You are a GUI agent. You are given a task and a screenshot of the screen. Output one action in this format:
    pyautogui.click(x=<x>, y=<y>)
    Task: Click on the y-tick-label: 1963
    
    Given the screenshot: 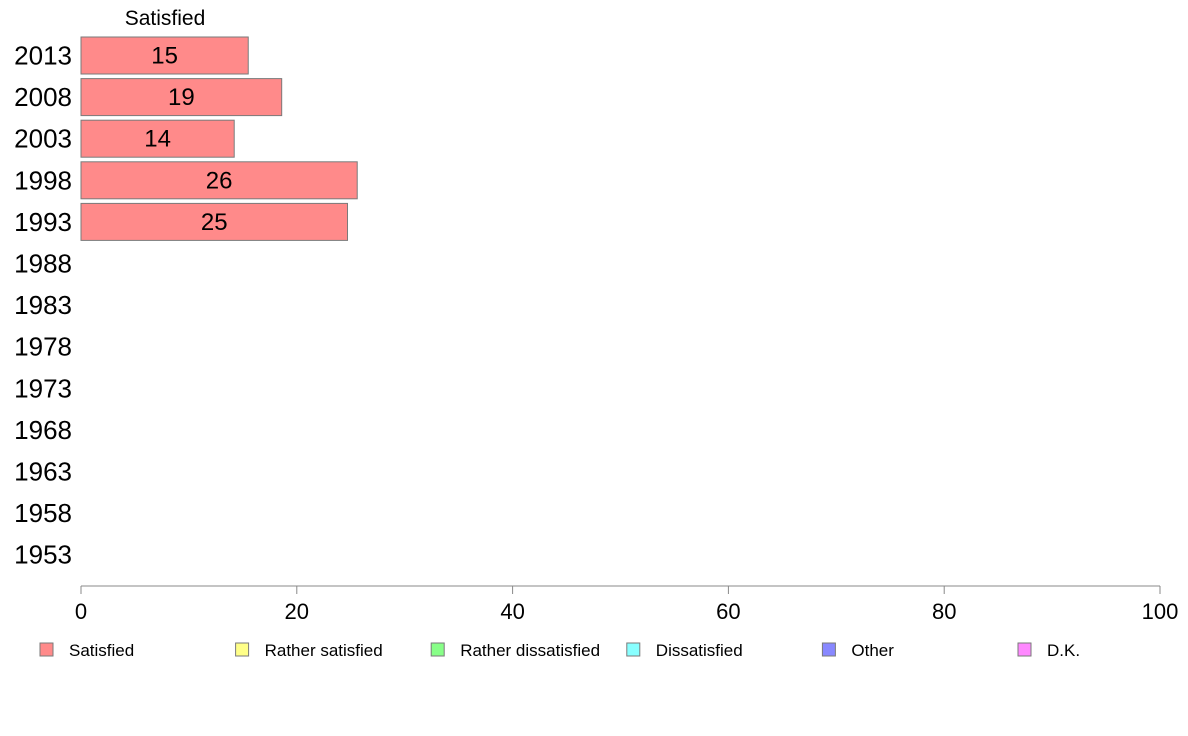 What is the action you would take?
    pyautogui.click(x=43, y=472)
    